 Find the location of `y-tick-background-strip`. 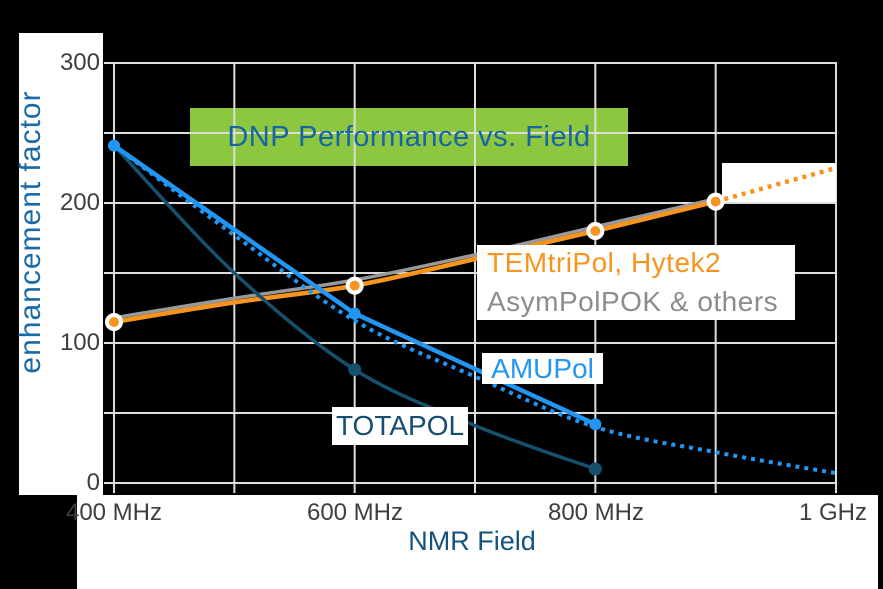

y-tick-background-strip is located at coordinates (61, 264).